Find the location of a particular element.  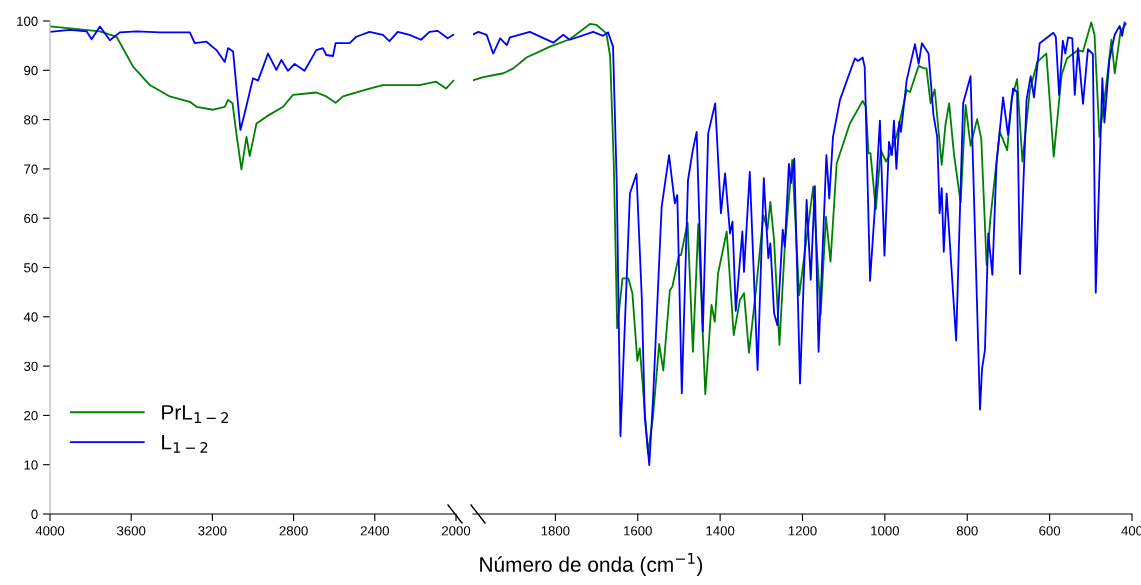

y-tick-label: 100 is located at coordinates (27, 21).